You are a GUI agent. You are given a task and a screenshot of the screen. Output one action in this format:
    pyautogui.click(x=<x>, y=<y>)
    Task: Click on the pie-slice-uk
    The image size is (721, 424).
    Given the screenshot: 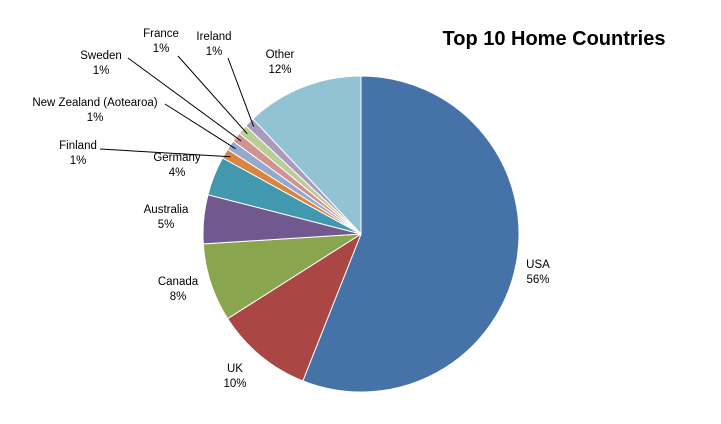 What is the action you would take?
    pyautogui.click(x=294, y=307)
    